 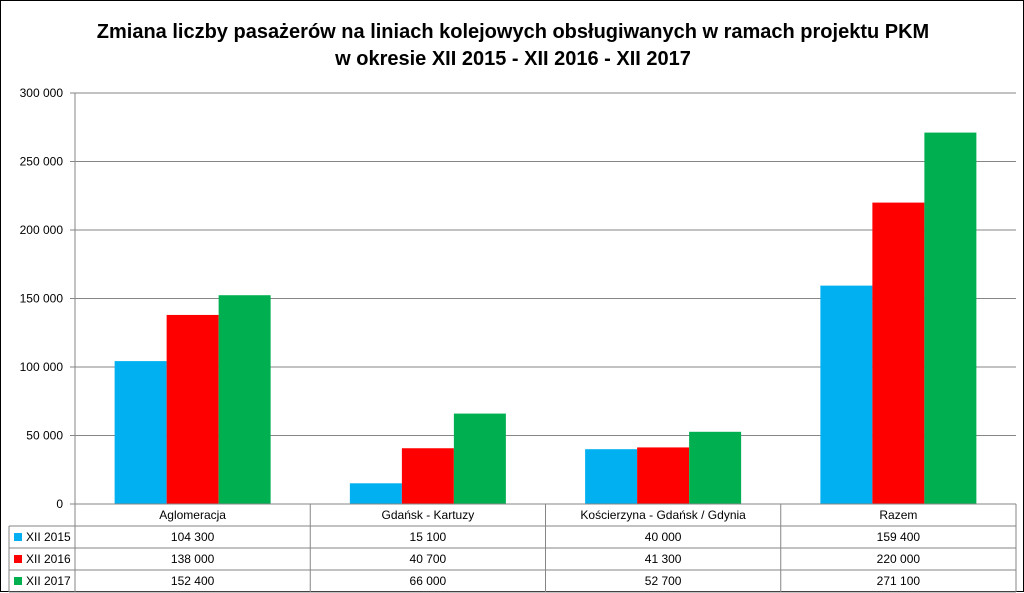 What do you see at coordinates (428, 559) in the screenshot?
I see `data-table-value: 40 700` at bounding box center [428, 559].